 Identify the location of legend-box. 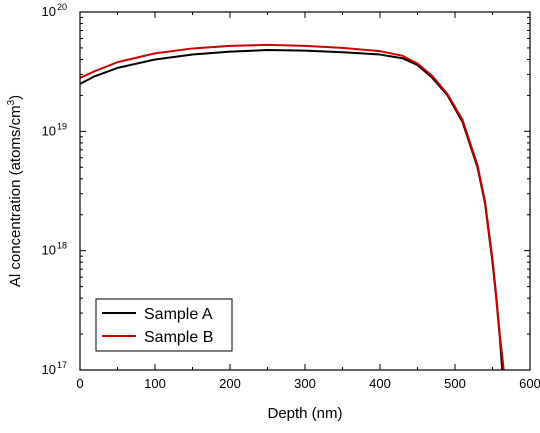
(164, 325).